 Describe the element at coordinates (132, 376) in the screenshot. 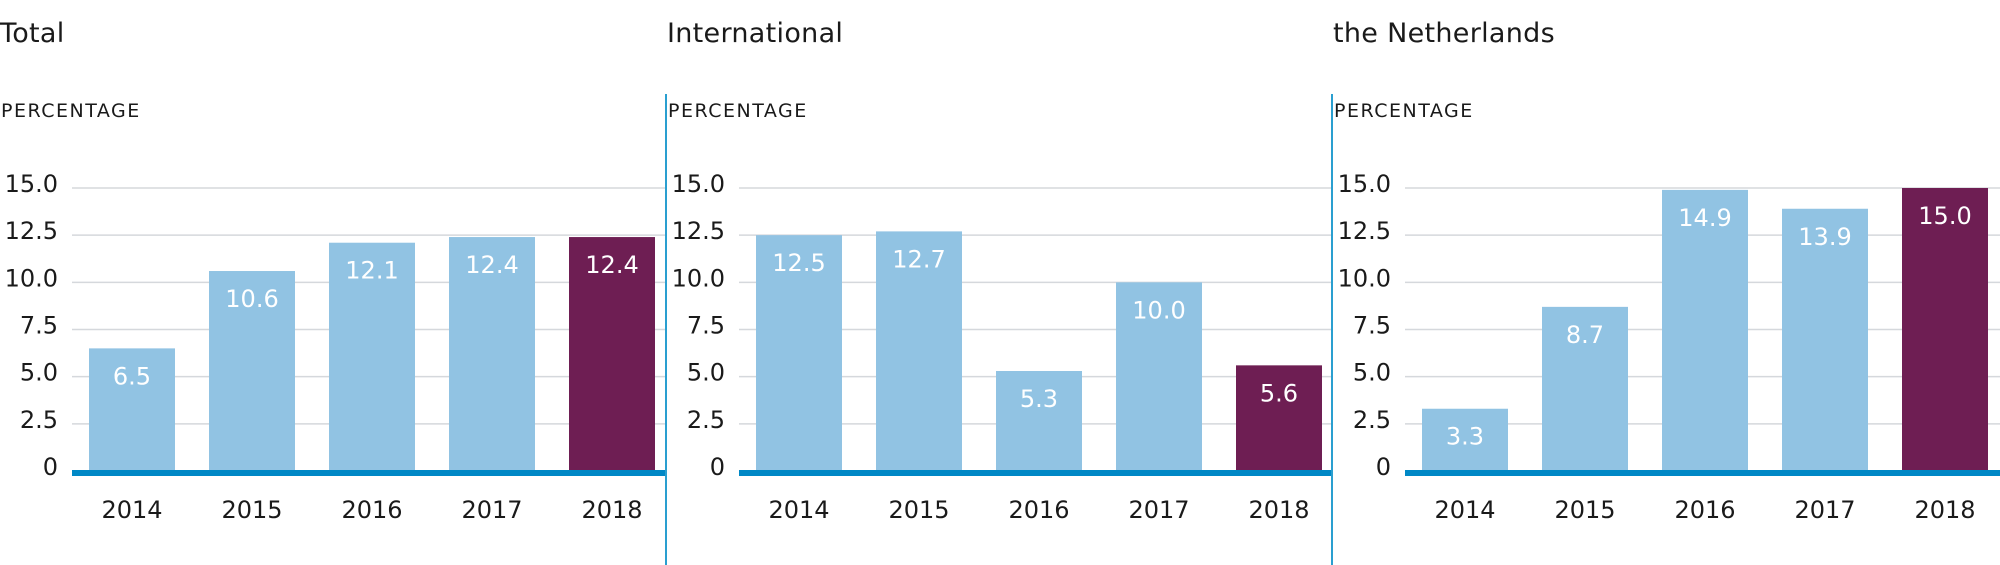

I see `bar-value-label: 6.5` at that location.